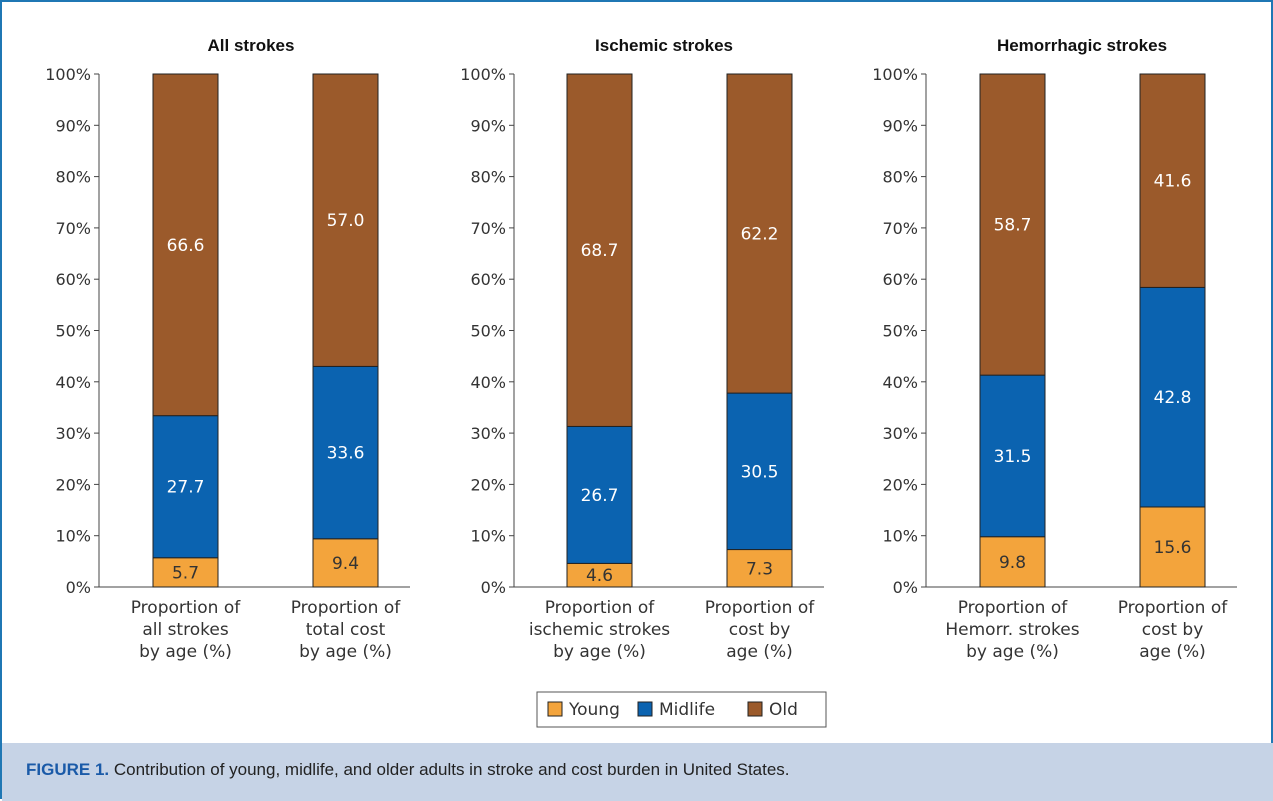  I want to click on data-label: 33.6, so click(346, 454).